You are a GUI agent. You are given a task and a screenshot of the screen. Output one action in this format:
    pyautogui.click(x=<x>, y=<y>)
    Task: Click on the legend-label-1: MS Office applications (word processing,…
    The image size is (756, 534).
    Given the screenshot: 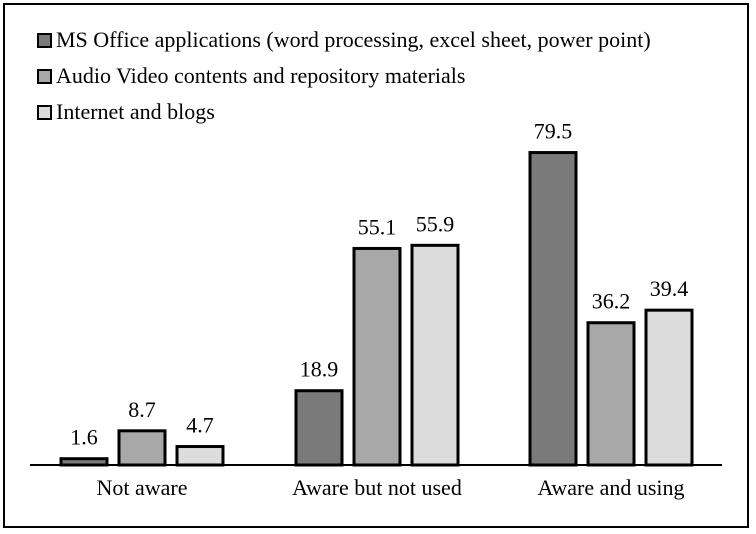 What is the action you would take?
    pyautogui.click(x=353, y=39)
    